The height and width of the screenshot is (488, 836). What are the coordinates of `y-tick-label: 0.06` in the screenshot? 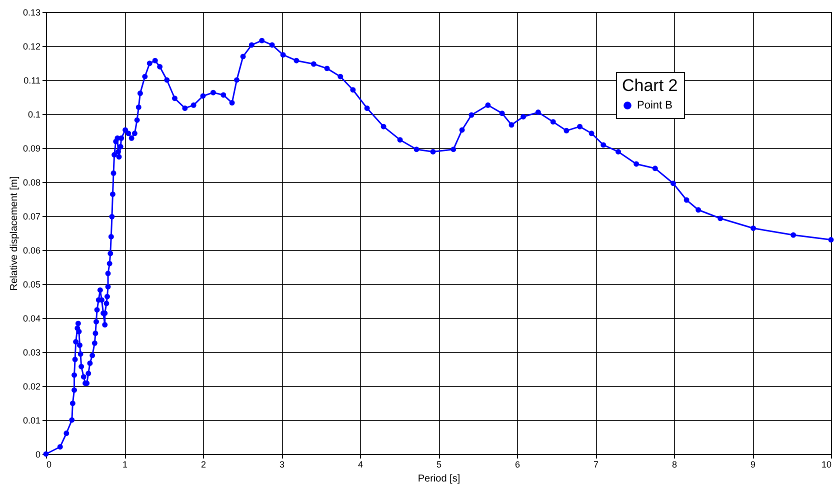 It's located at (31, 251).